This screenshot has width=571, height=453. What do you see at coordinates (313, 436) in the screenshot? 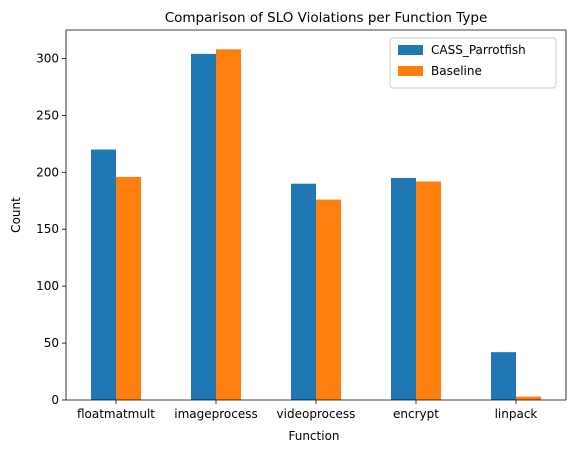
I see `x-axis-label: Function` at bounding box center [313, 436].